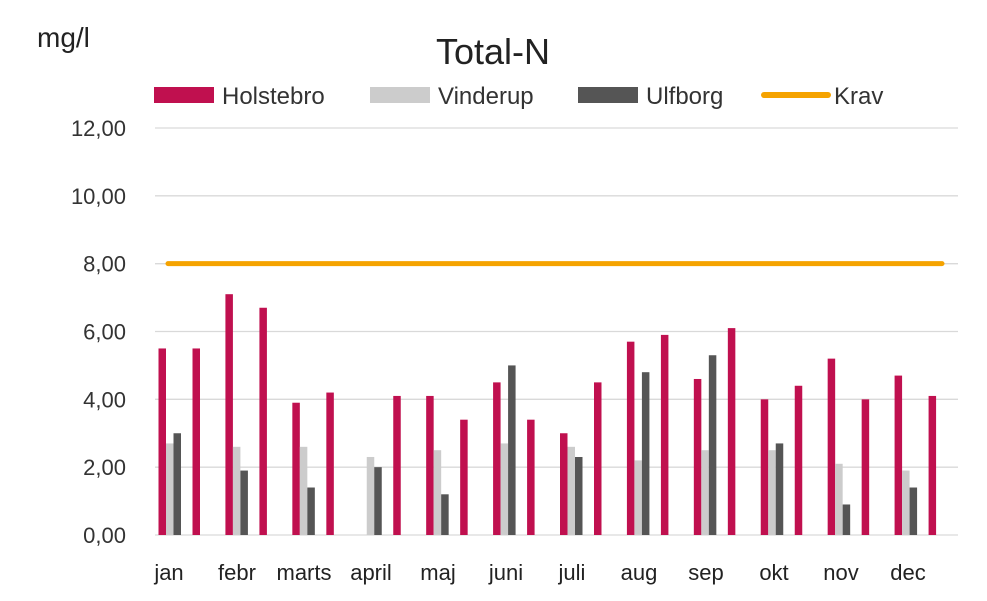  I want to click on bar-ulfborg-april, so click(378, 501).